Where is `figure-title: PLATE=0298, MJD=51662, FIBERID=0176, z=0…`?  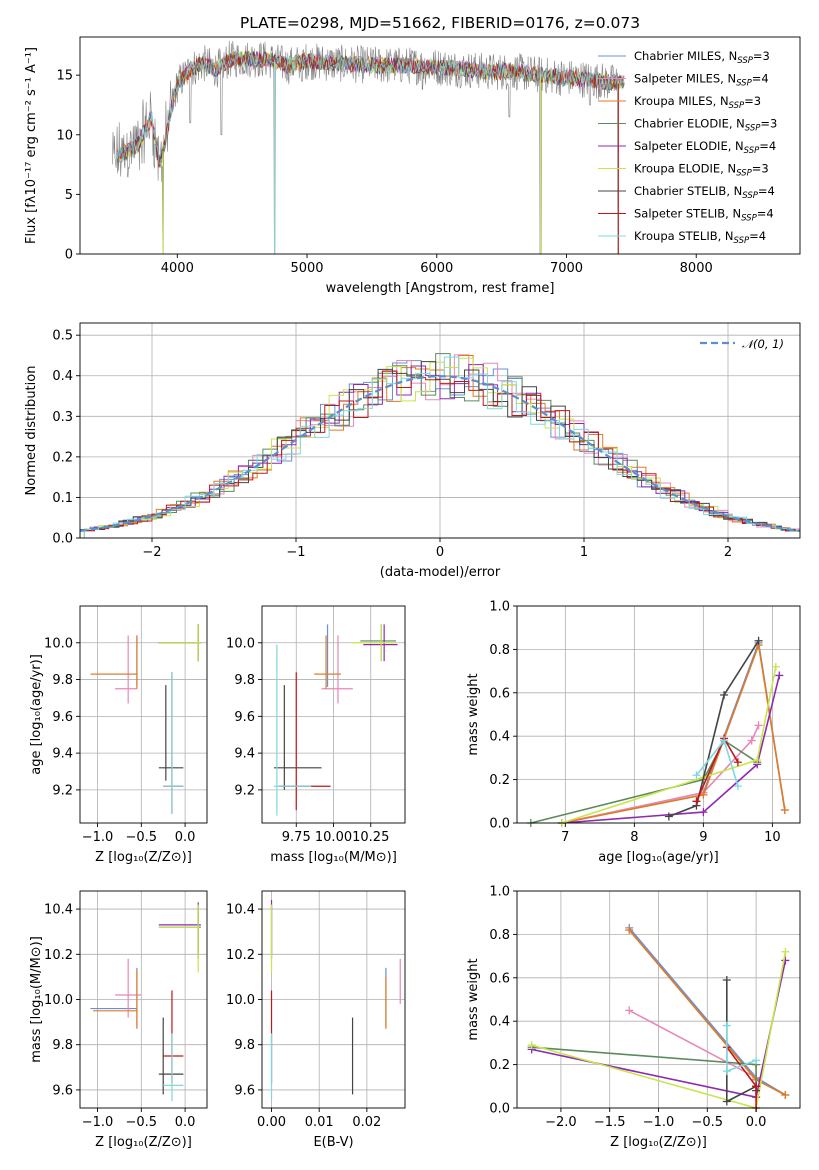 figure-title: PLATE=0298, MJD=51662, FIBERID=0176, z=0… is located at coordinates (440, 23).